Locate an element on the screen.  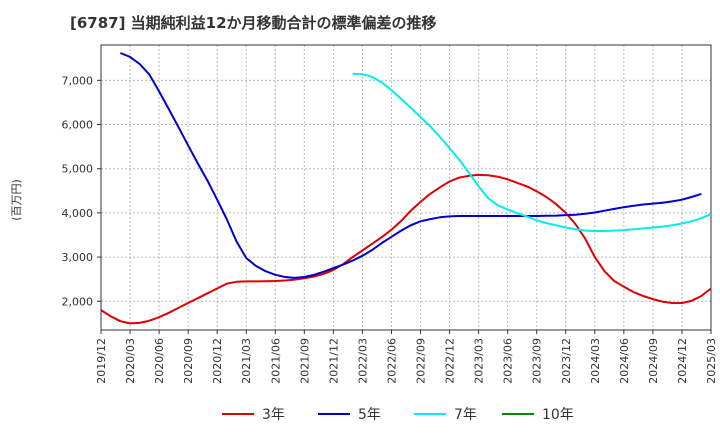
y-axis-ticks: 2,000 3,000 4,000 5,000 6,000 7,000 is located at coordinates (81, 191).